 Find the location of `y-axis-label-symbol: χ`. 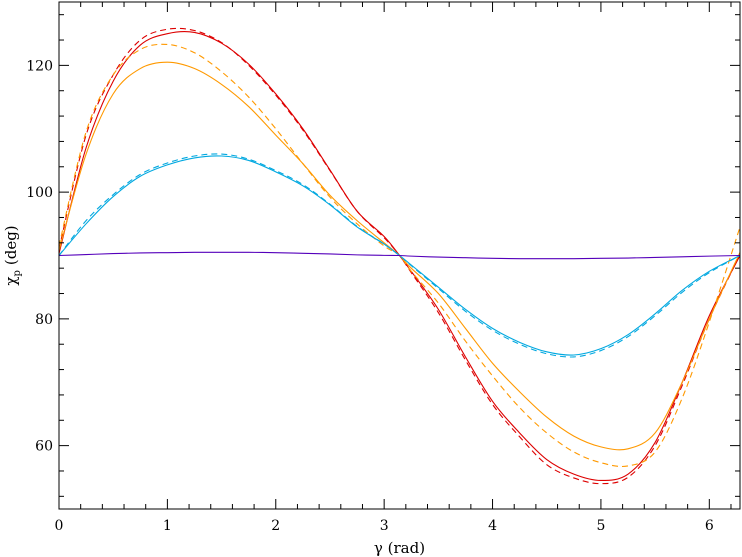

y-axis-label-symbol: χ is located at coordinates (11, 281).